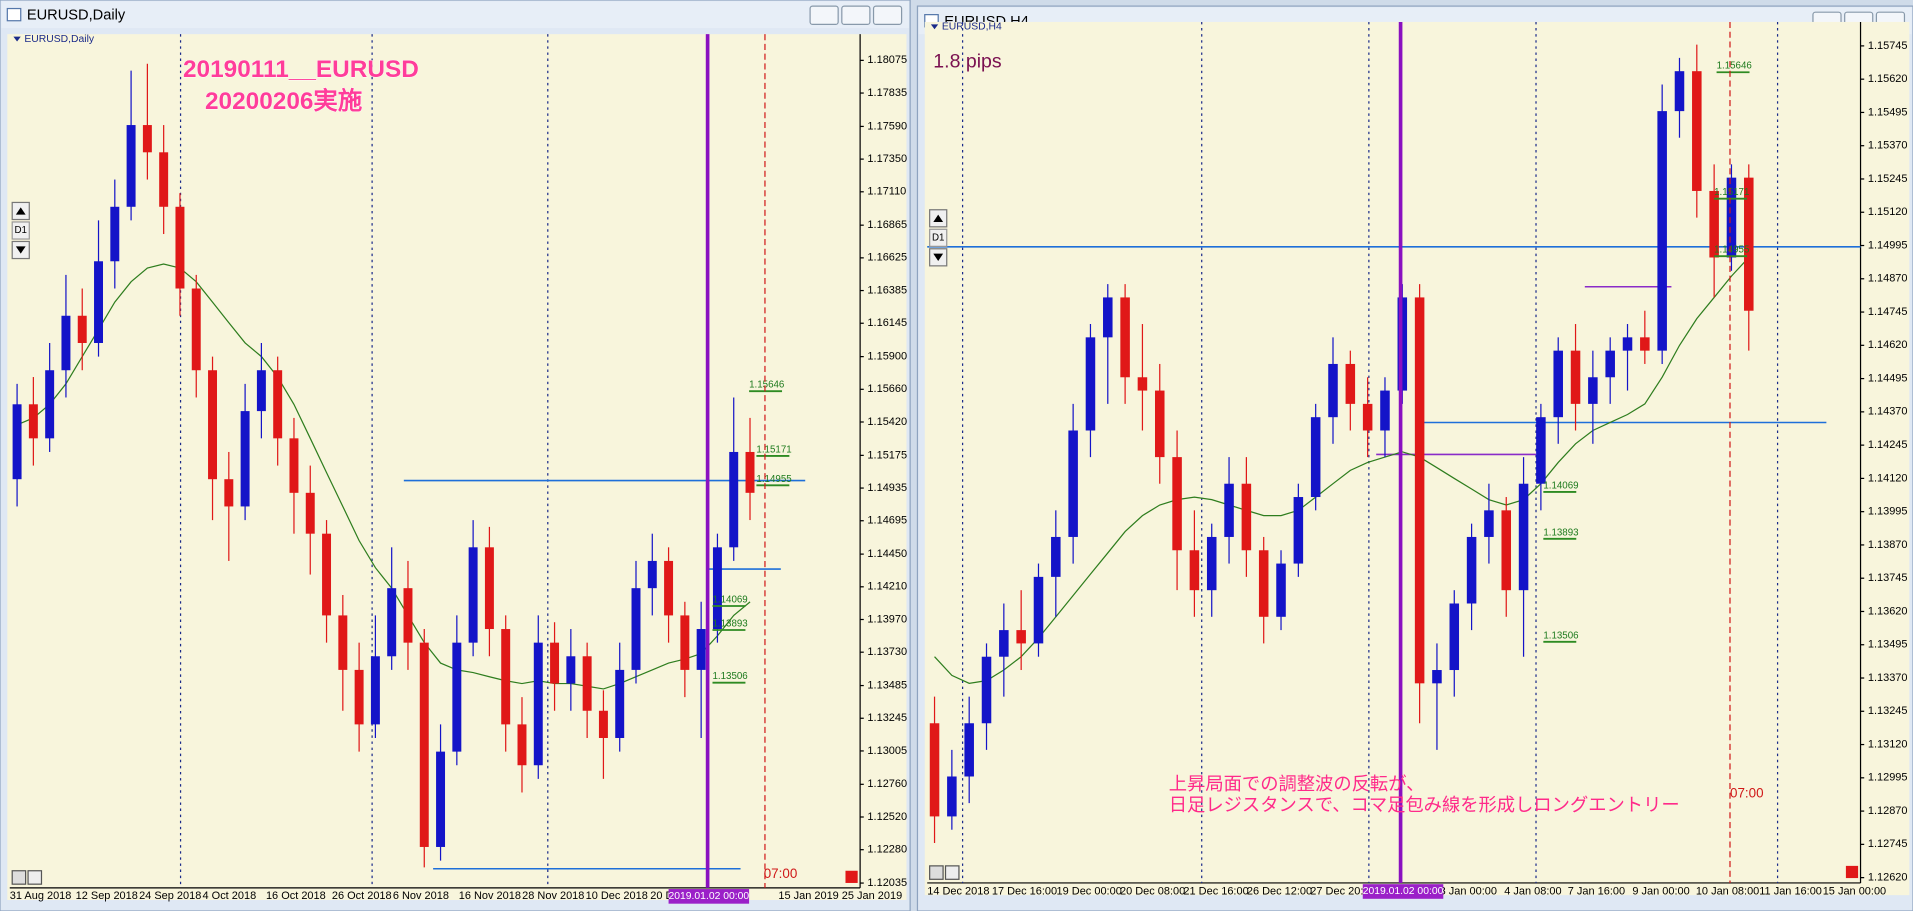 Image resolution: width=1913 pixels, height=911 pixels. Describe the element at coordinates (296, 896) in the screenshot. I see `x-tick-label: 16 Oct 2018` at that location.